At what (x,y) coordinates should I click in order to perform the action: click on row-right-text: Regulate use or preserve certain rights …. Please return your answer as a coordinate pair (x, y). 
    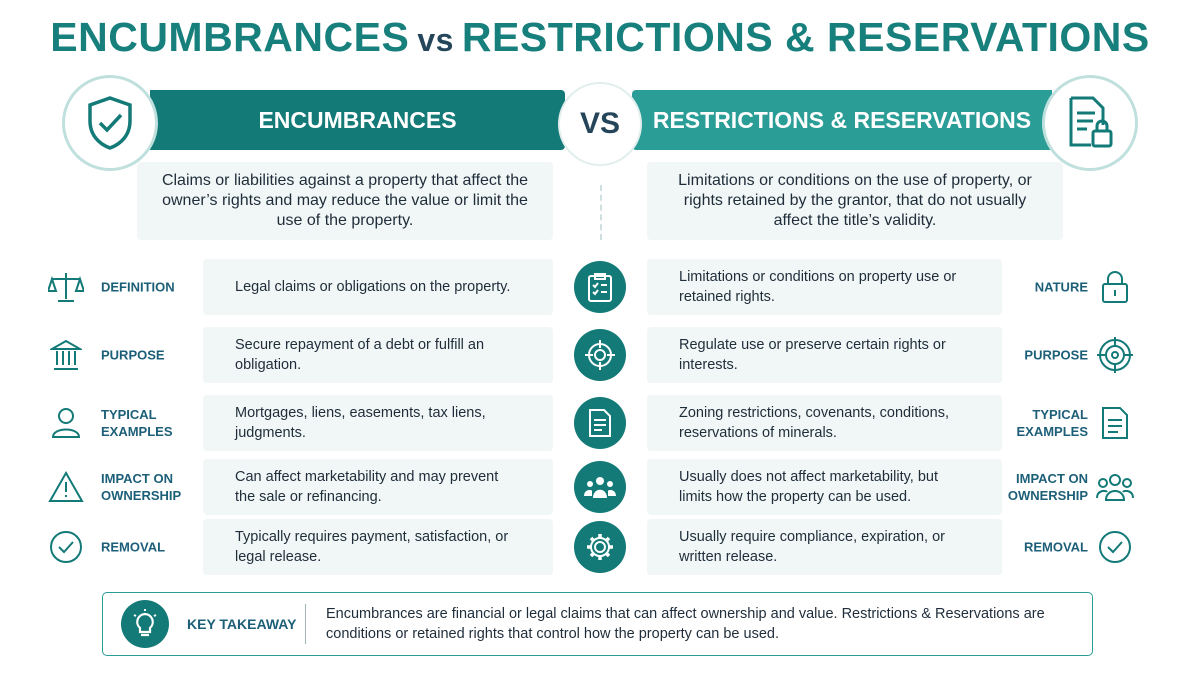
    Looking at the image, I should click on (824, 355).